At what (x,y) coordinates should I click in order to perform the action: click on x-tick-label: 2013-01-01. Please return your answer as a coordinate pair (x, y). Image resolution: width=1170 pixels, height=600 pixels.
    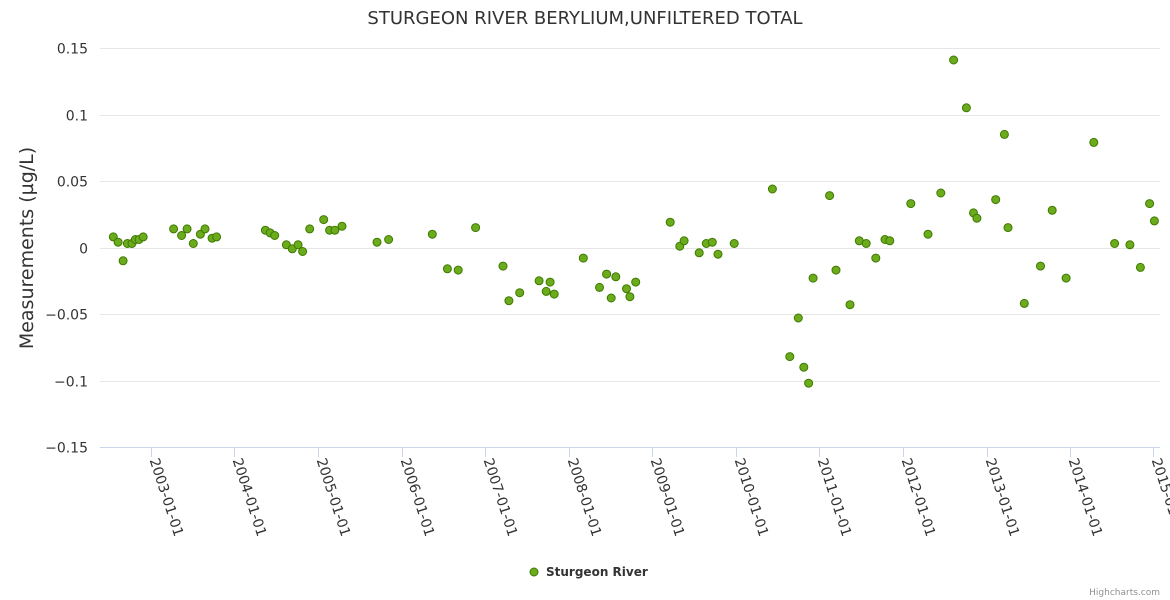
    Looking at the image, I should click on (1002, 497).